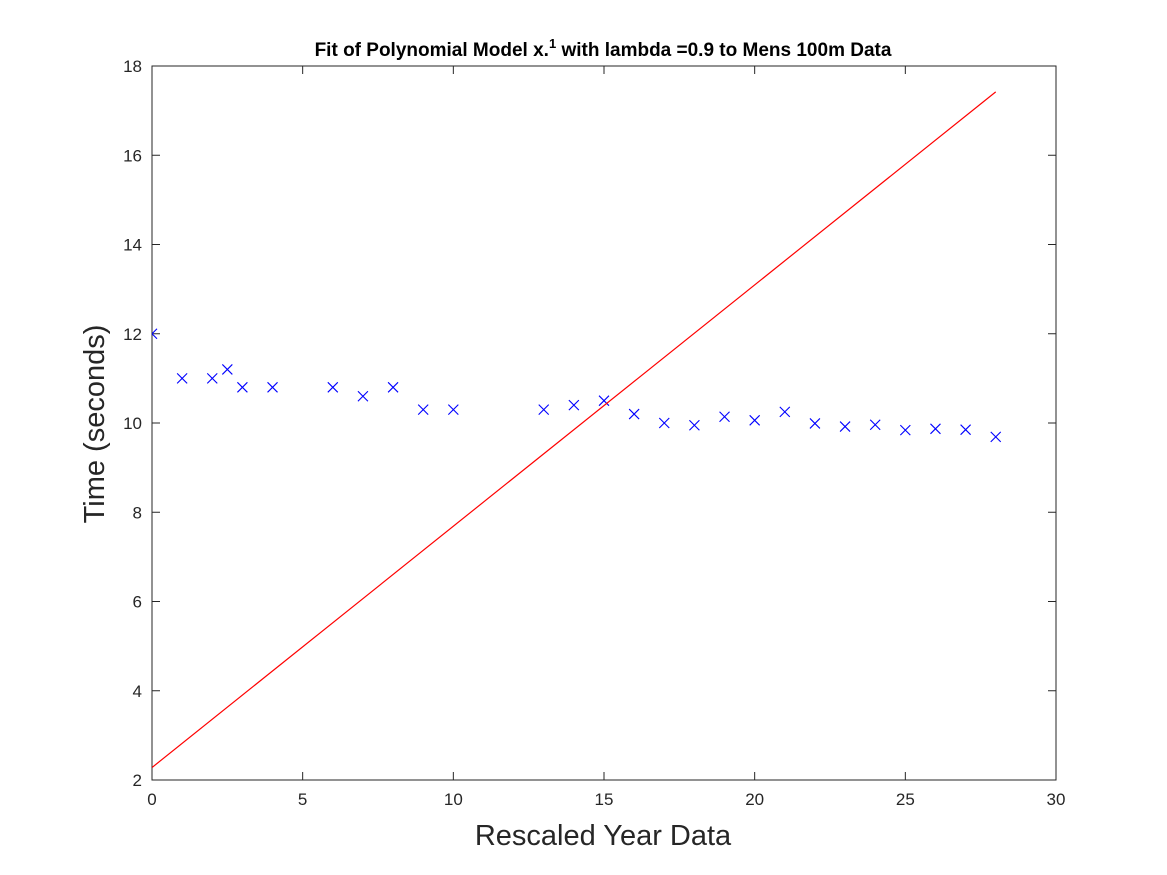  What do you see at coordinates (724, 50) in the screenshot?
I see `title-rest: with lambda =0.9 to Mens 100m Data` at bounding box center [724, 50].